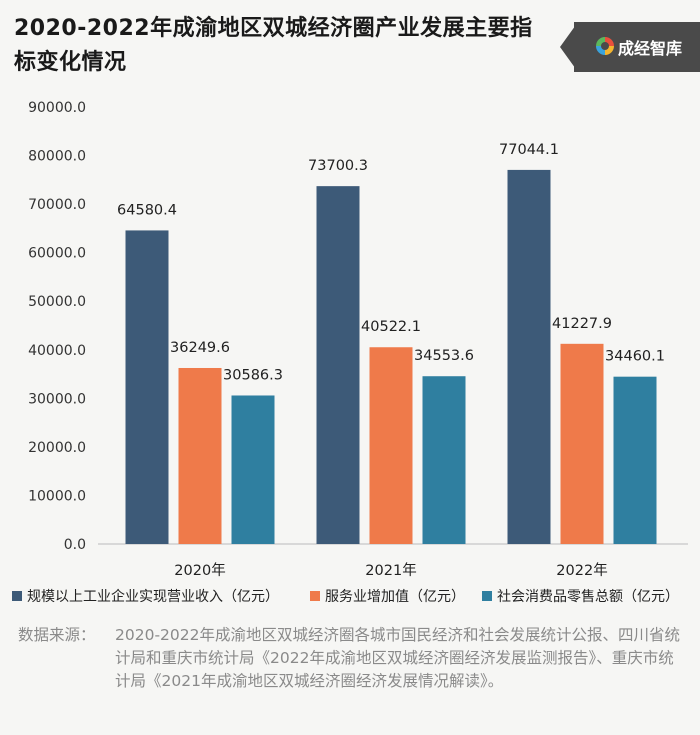 This screenshot has width=700, height=735. What do you see at coordinates (200, 348) in the screenshot?
I see `data-label: 36249.6` at bounding box center [200, 348].